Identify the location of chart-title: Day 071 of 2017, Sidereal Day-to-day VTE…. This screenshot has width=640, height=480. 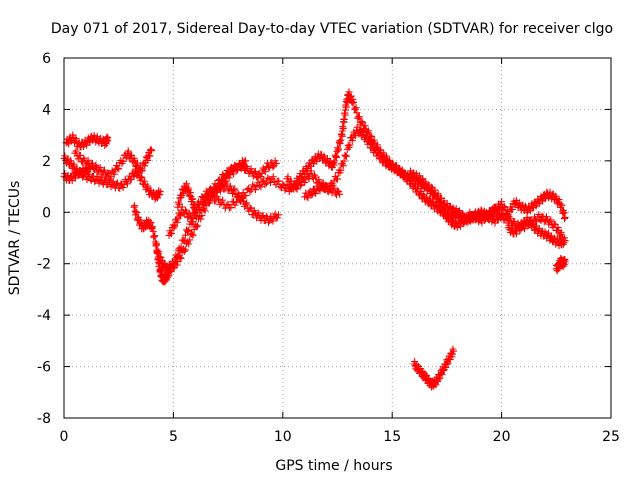
(332, 29).